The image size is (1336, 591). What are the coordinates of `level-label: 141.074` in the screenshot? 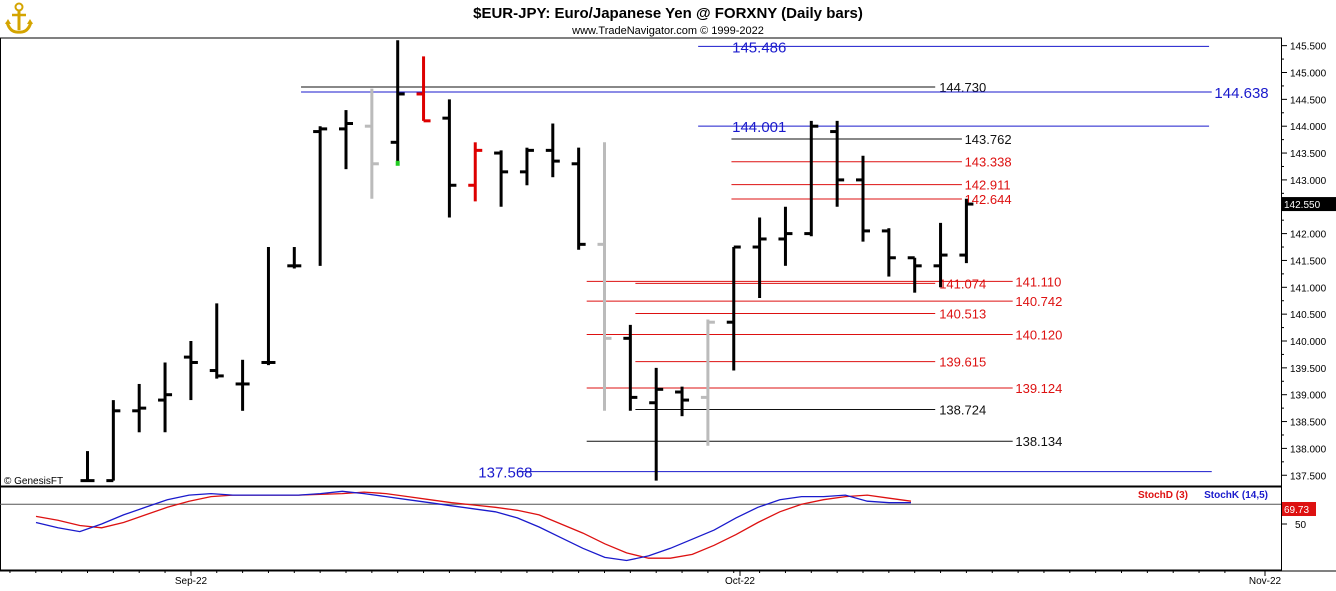 It's located at (962, 283).